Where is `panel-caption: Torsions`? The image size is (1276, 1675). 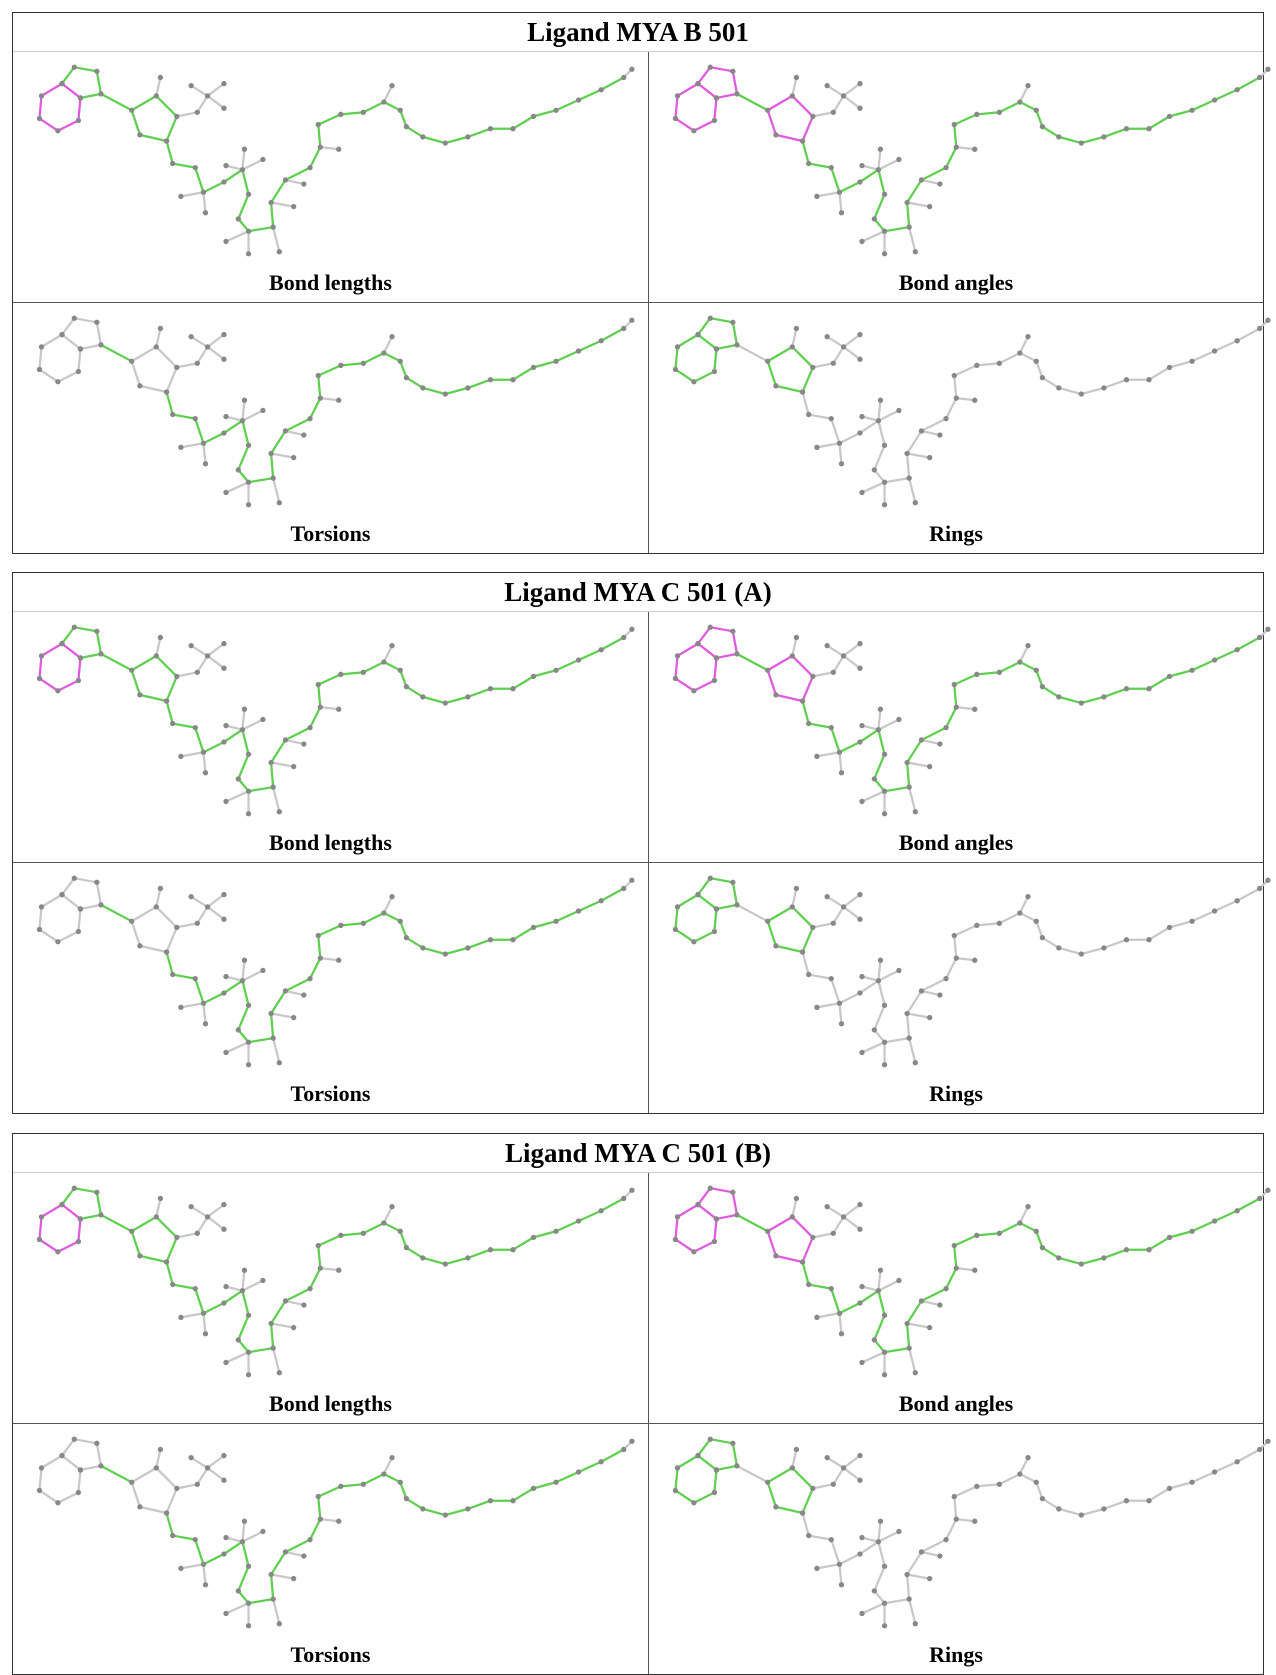
panel-caption: Torsions is located at coordinates (330, 1654).